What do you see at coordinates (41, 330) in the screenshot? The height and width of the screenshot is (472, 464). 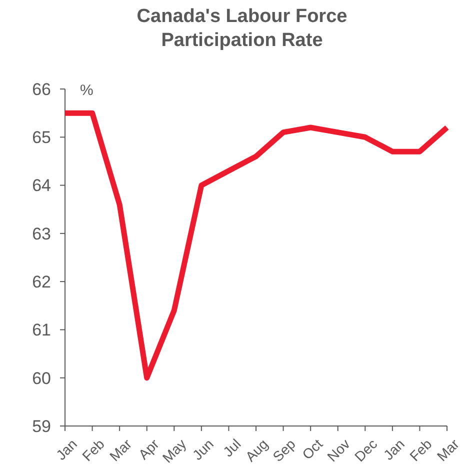 I see `y-tick-label: 61` at bounding box center [41, 330].